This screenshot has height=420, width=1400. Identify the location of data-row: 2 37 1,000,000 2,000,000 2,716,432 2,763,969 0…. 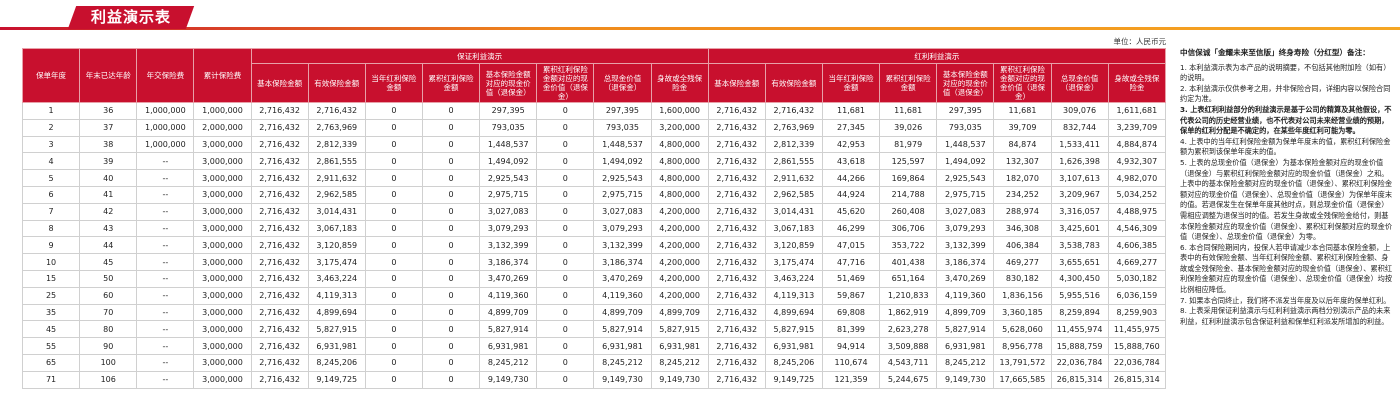
(594, 127).